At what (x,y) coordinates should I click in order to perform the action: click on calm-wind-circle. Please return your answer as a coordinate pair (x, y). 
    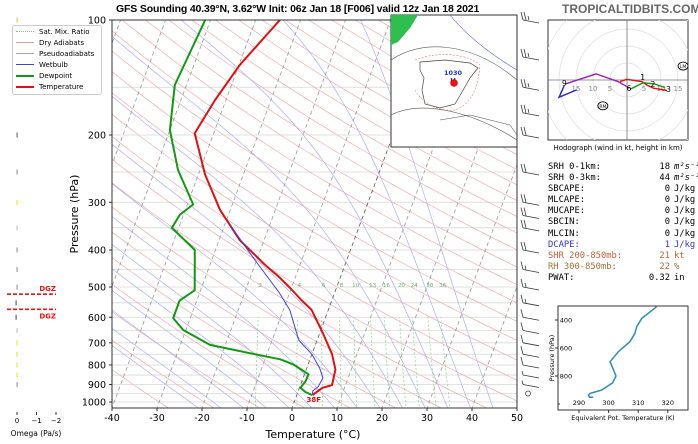
    Looking at the image, I should click on (528, 393).